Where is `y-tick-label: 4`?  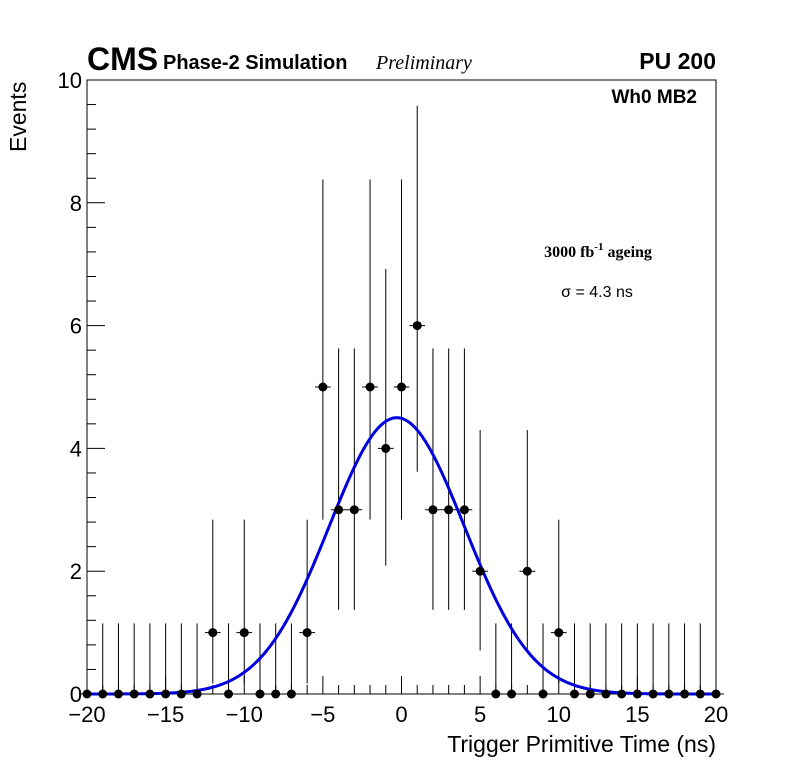 y-tick-label: 4 is located at coordinates (76, 448).